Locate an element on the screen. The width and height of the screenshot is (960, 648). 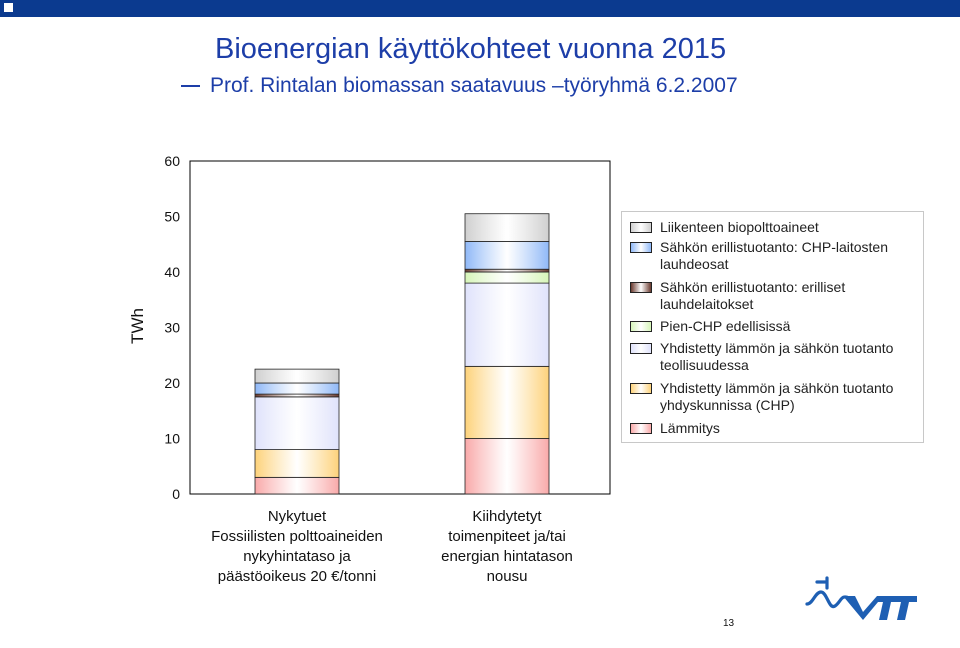
category-label-line: toimenpiteet ja/tai is located at coordinates (507, 536).